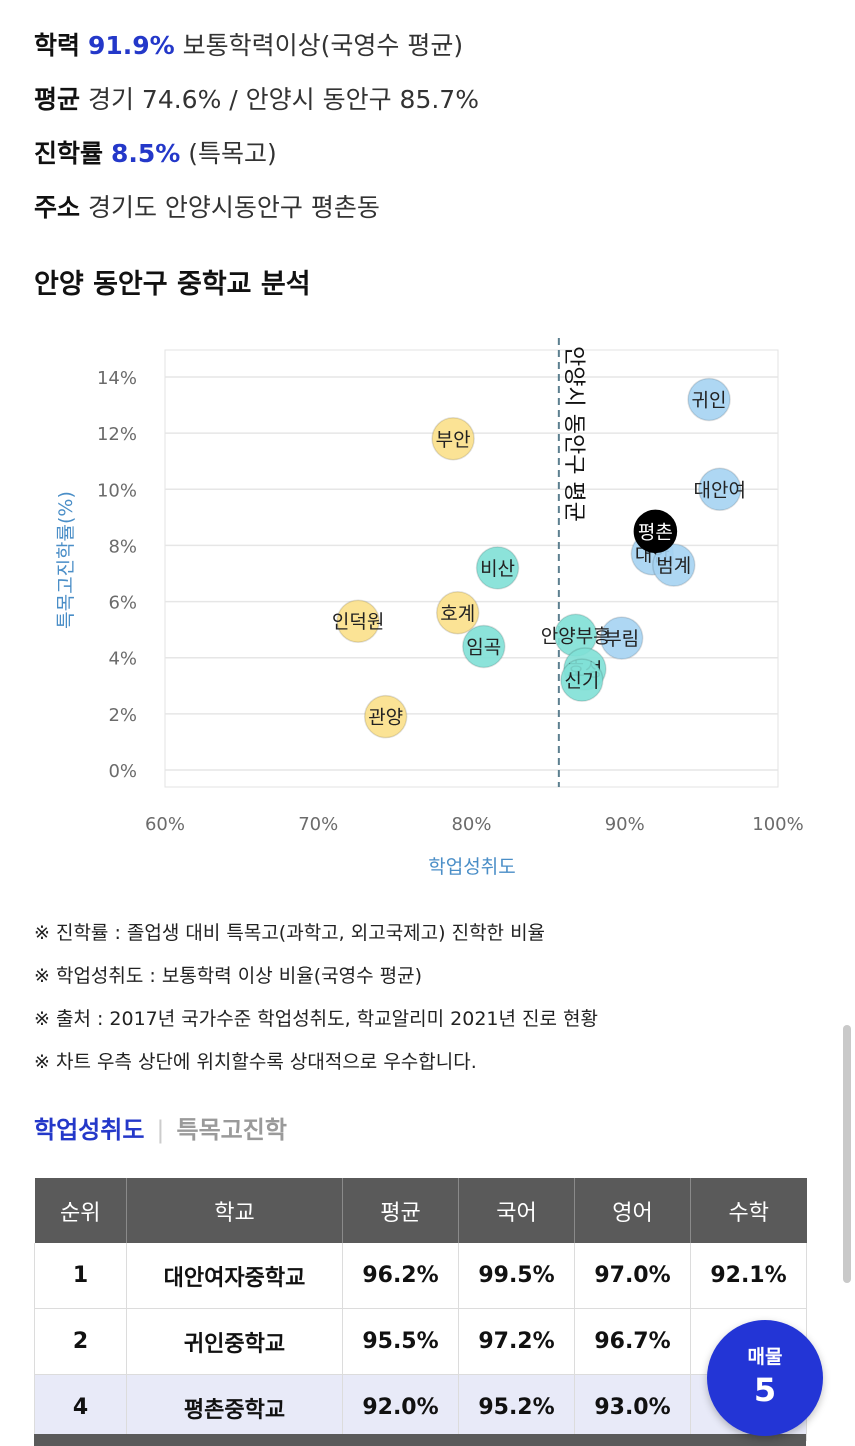 This screenshot has height=1446, width=855. What do you see at coordinates (632, 1407) in the screenshot?
I see `cell-english: 93.0%` at bounding box center [632, 1407].